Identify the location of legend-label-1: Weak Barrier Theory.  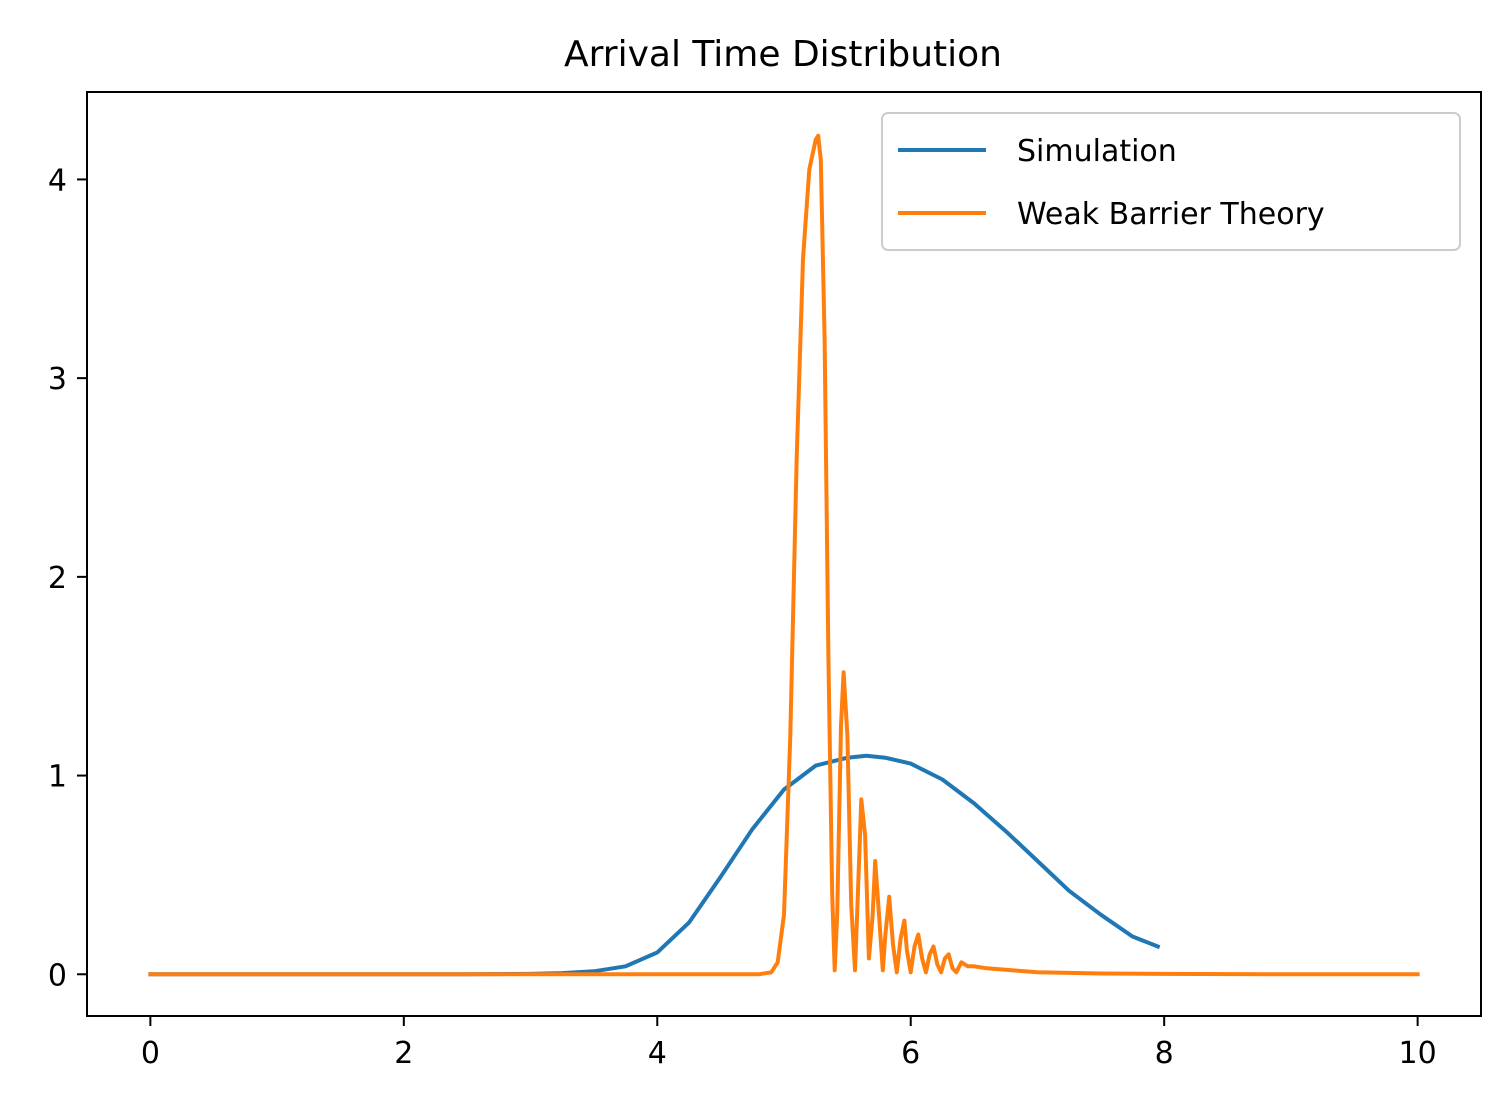
(1171, 214).